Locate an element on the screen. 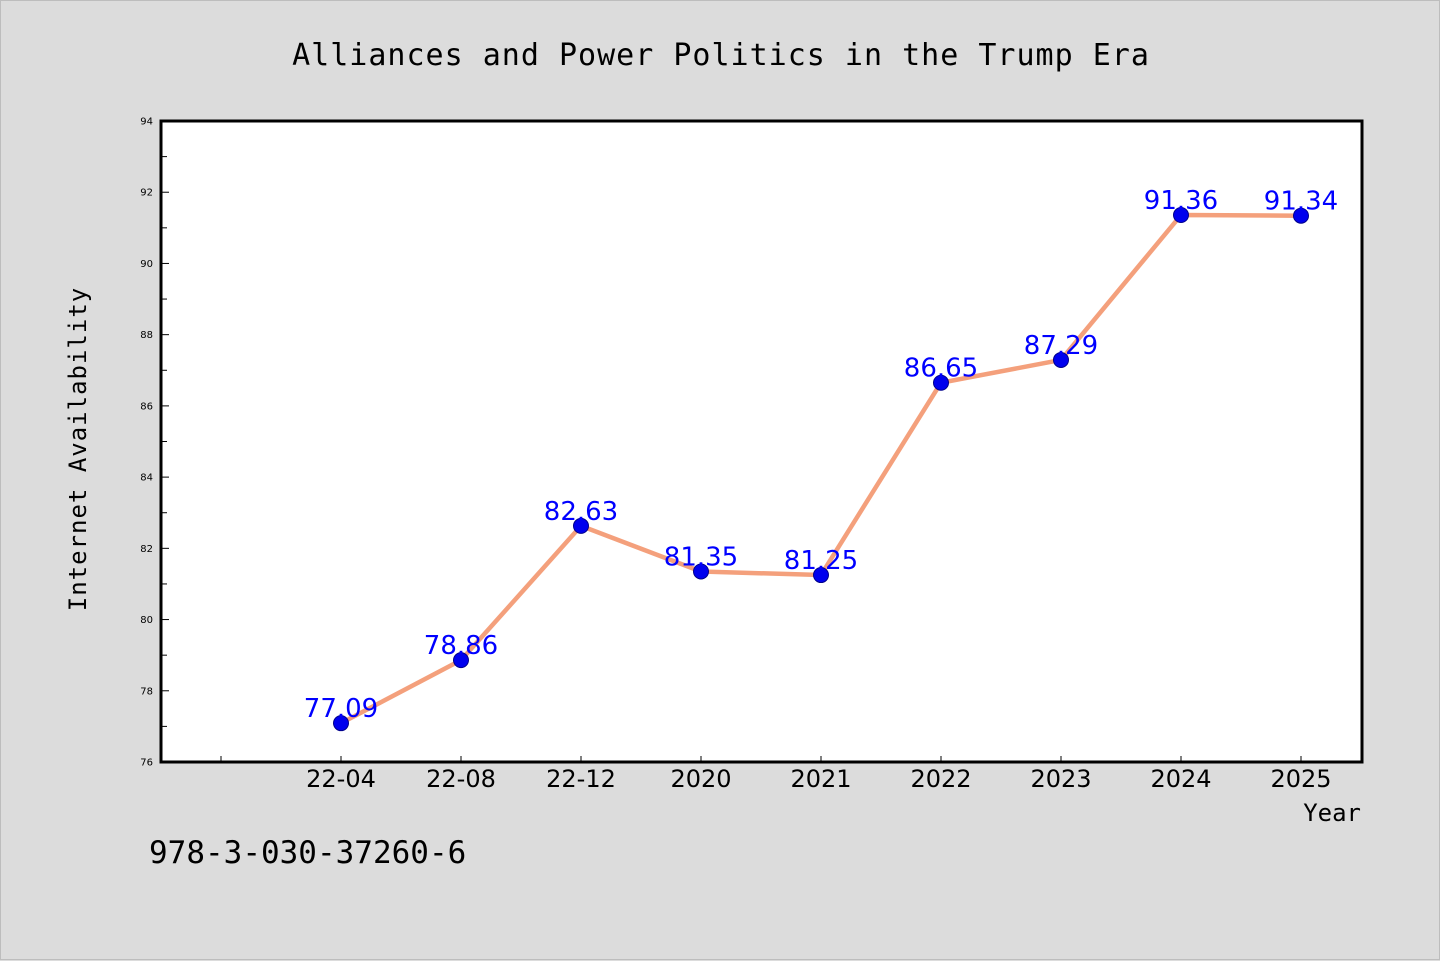  x-tick-label: 22-04 is located at coordinates (341, 779).